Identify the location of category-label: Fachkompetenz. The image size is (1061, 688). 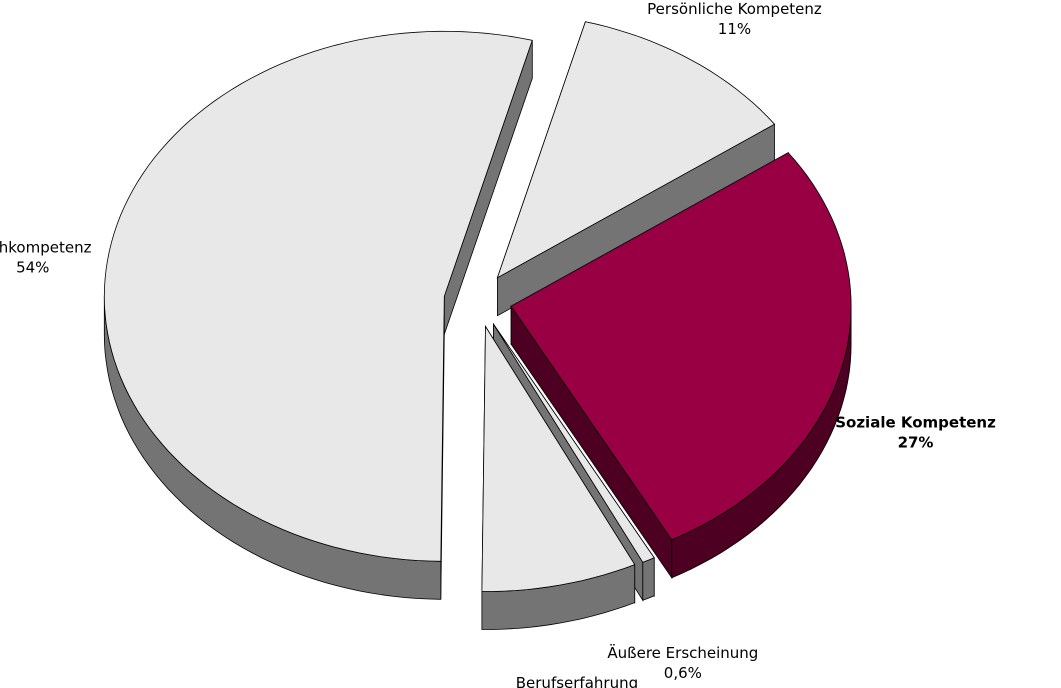
(46, 248).